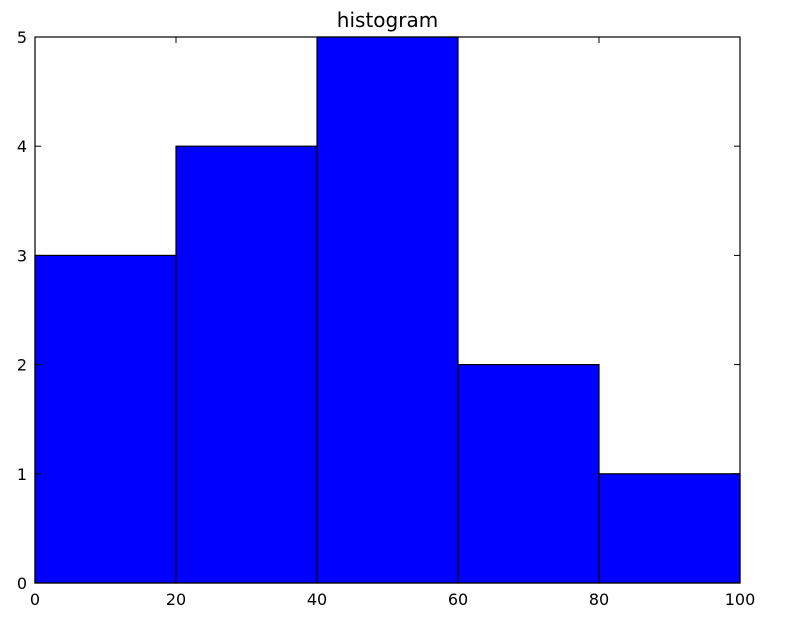  What do you see at coordinates (22, 255) in the screenshot?
I see `y-tick-label-3: 3` at bounding box center [22, 255].